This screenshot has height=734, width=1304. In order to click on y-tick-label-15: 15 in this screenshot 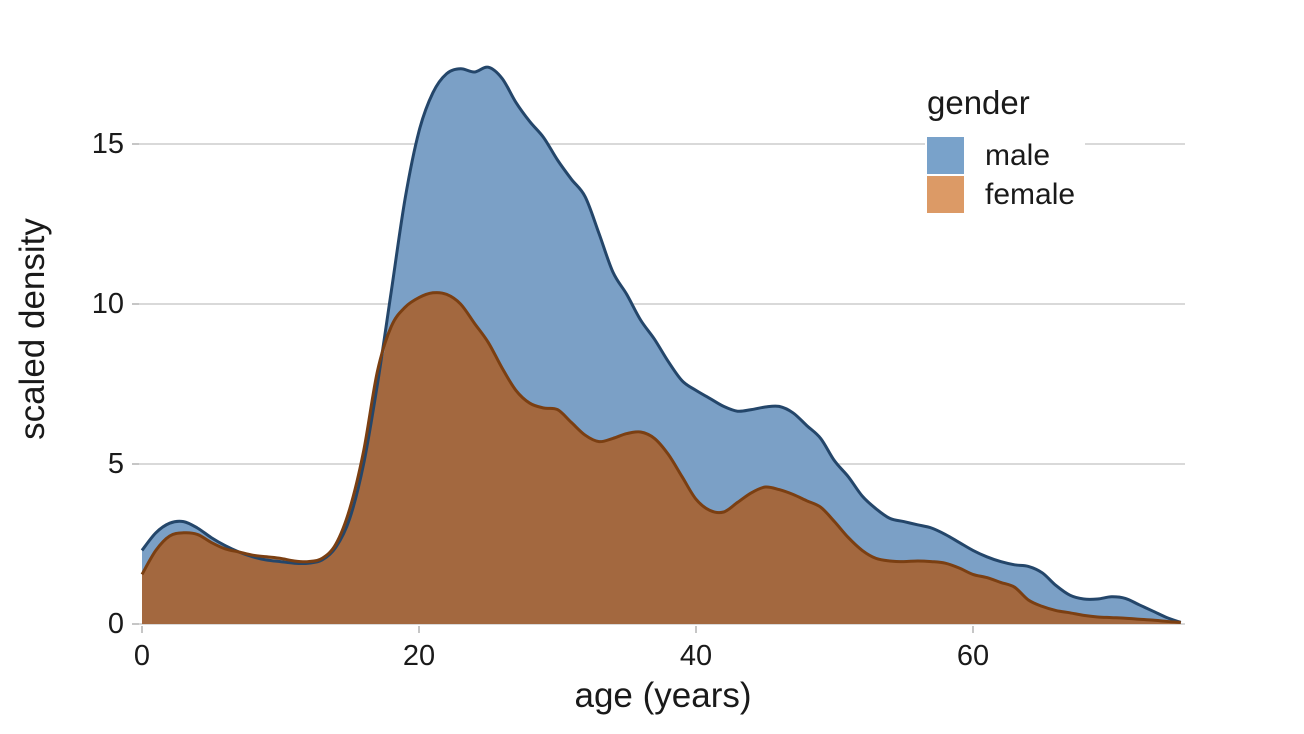, I will do `click(107, 144)`.